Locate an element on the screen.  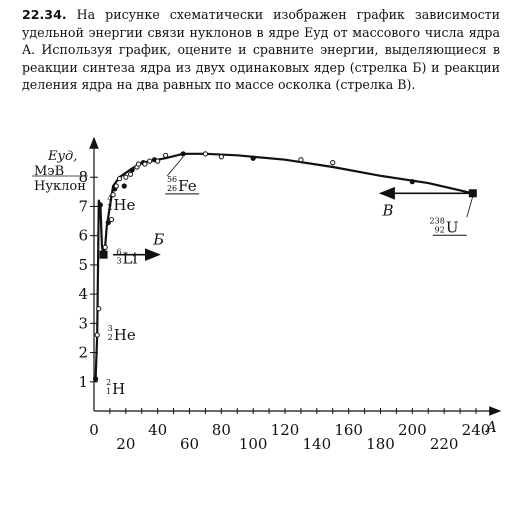
charge-number: 26 is located at coordinates (172, 188).